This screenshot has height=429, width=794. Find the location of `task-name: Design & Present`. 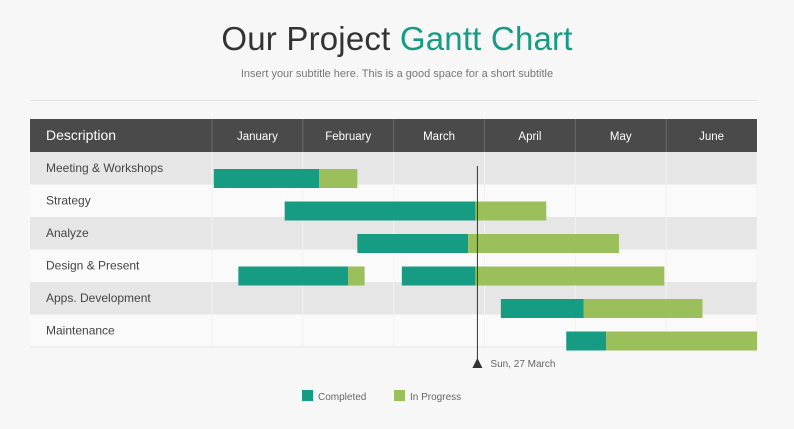

task-name: Design & Present is located at coordinates (93, 266).